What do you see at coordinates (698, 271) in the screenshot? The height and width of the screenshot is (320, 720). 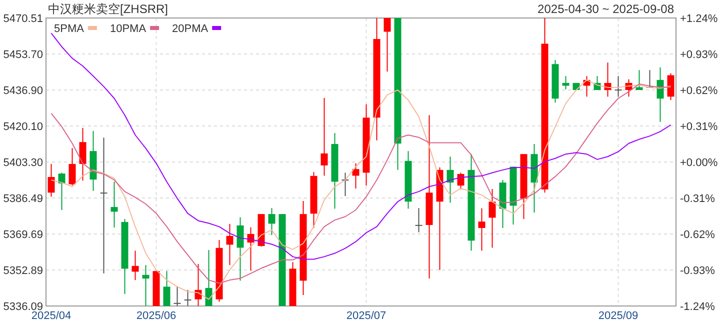 I see `y2-tick-label: -0.93%` at bounding box center [698, 271].